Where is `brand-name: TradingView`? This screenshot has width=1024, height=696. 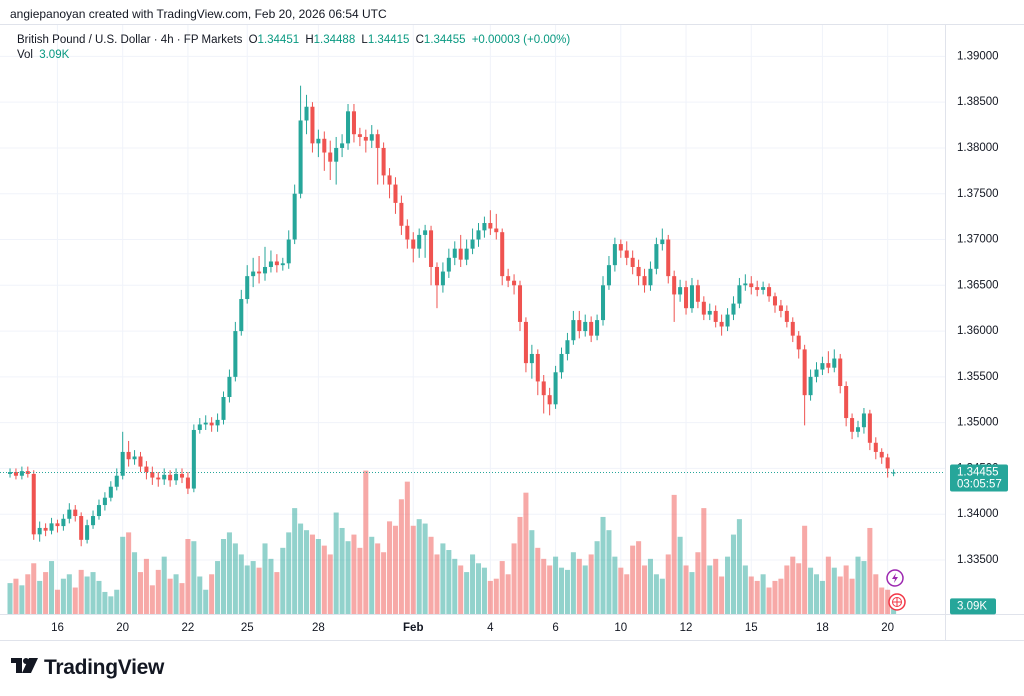 brand-name: TradingView is located at coordinates (104, 667).